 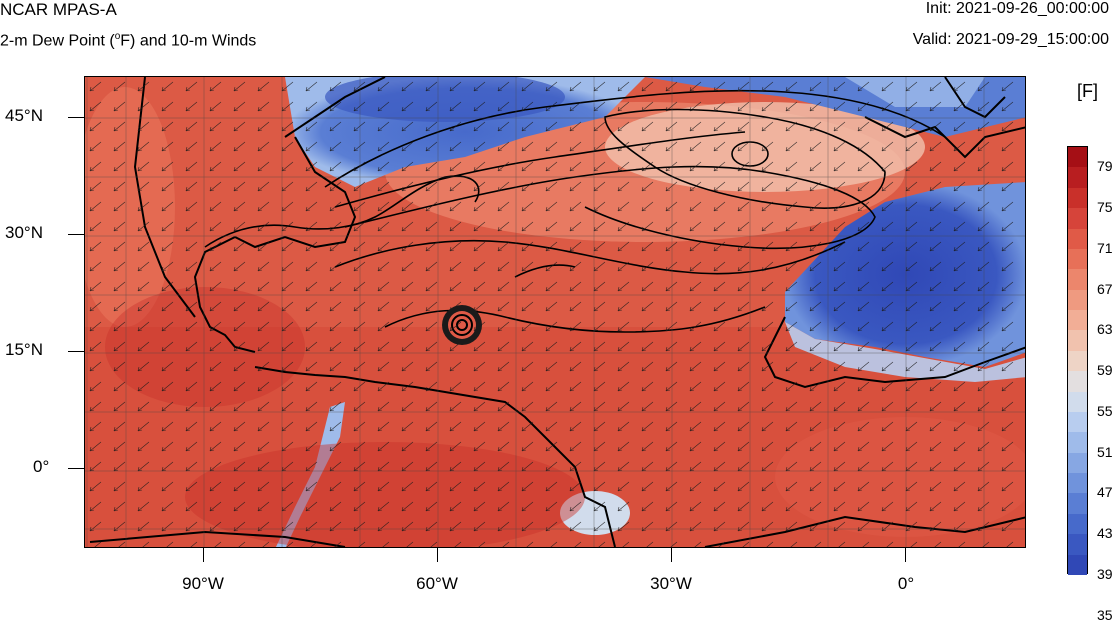 I want to click on lon-tick-60w, so click(x=437, y=555).